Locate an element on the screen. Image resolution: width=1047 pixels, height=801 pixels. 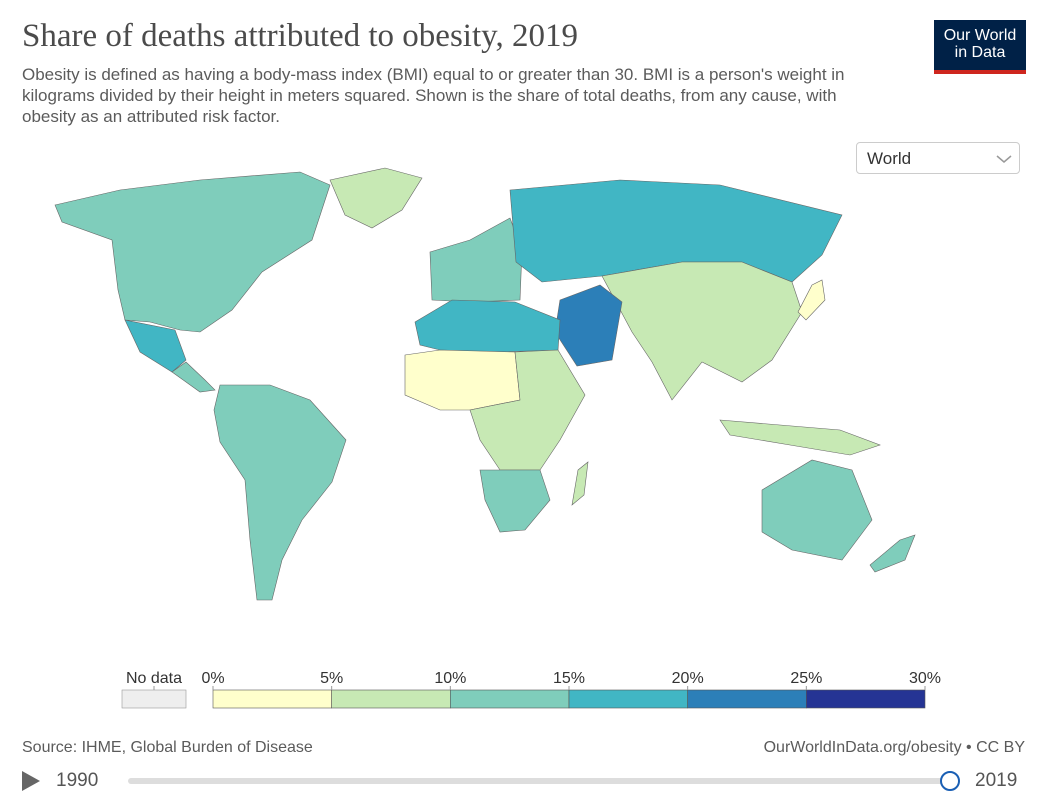
play-button is located at coordinates (31, 781).